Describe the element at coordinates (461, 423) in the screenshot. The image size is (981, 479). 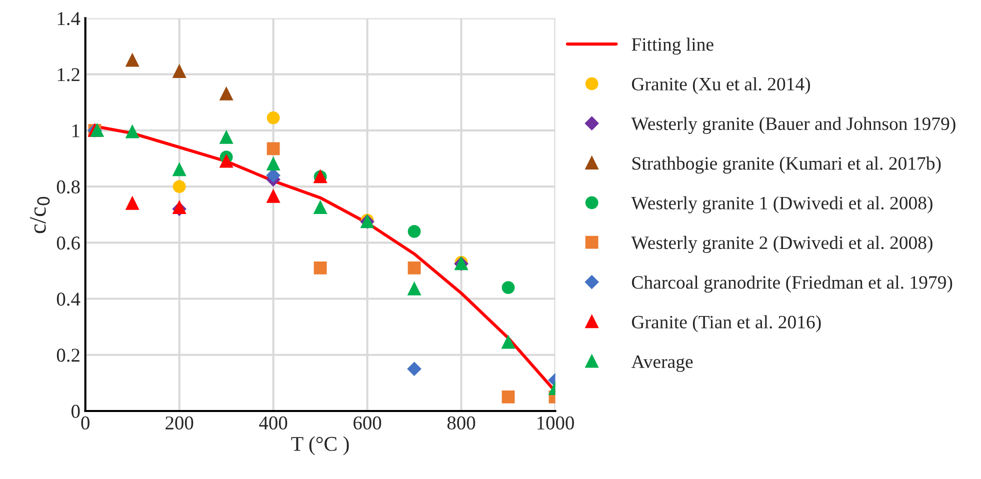
I see `x-tick-label: 800` at that location.